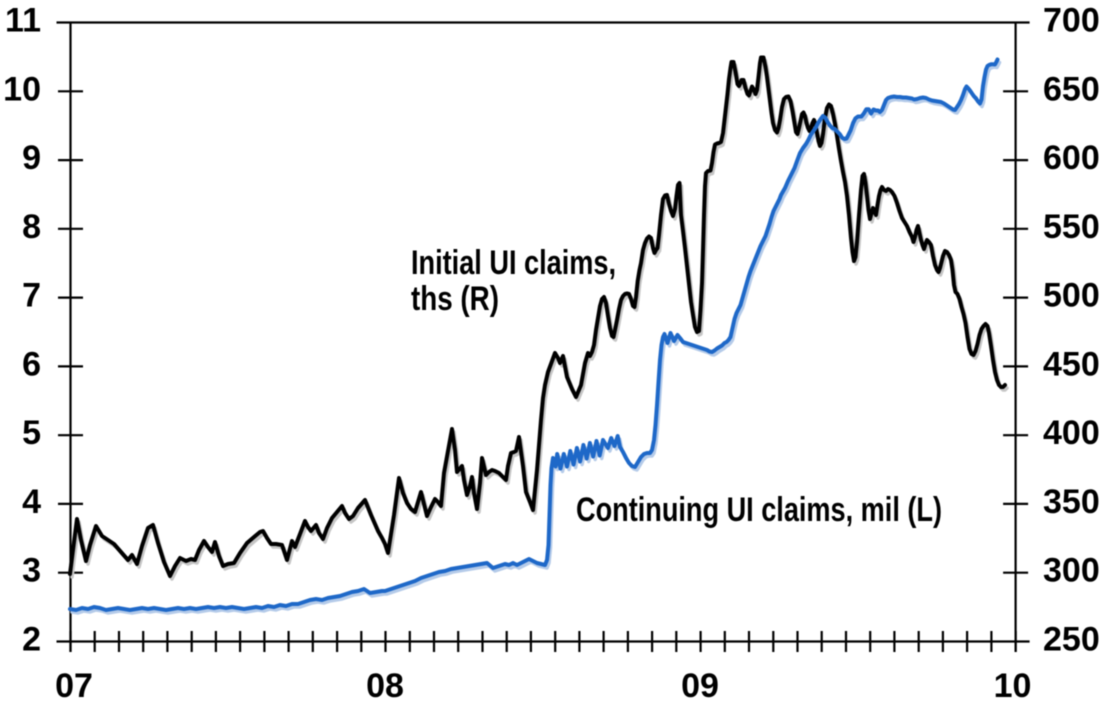 The height and width of the screenshot is (709, 1101). Describe the element at coordinates (1071, 640) in the screenshot. I see `svg-text: 250` at that location.